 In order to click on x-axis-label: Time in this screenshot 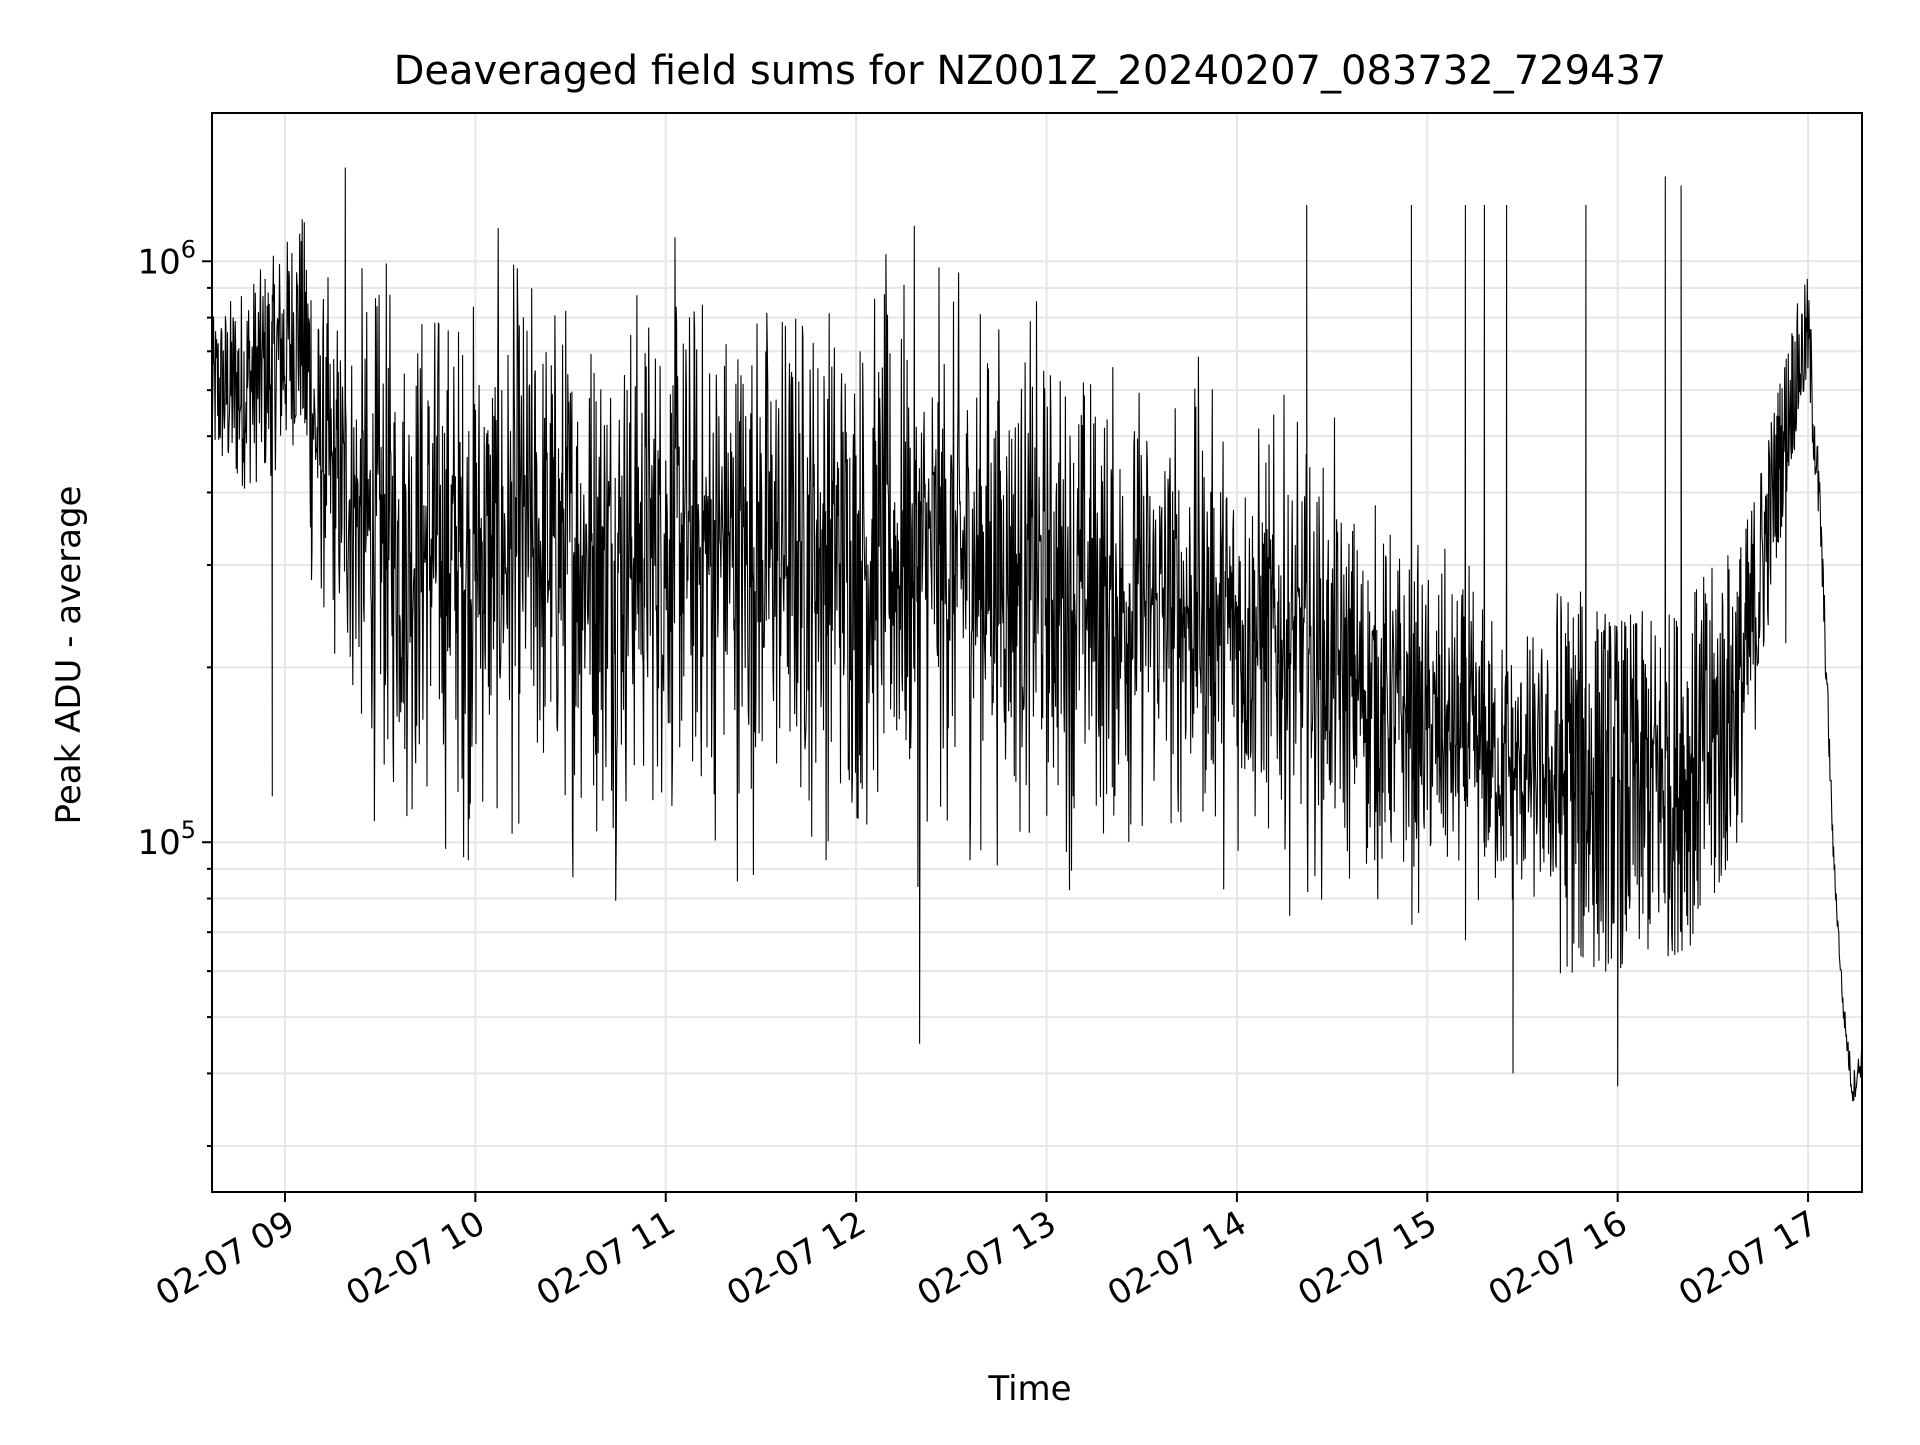, I will do `click(1029, 1389)`.